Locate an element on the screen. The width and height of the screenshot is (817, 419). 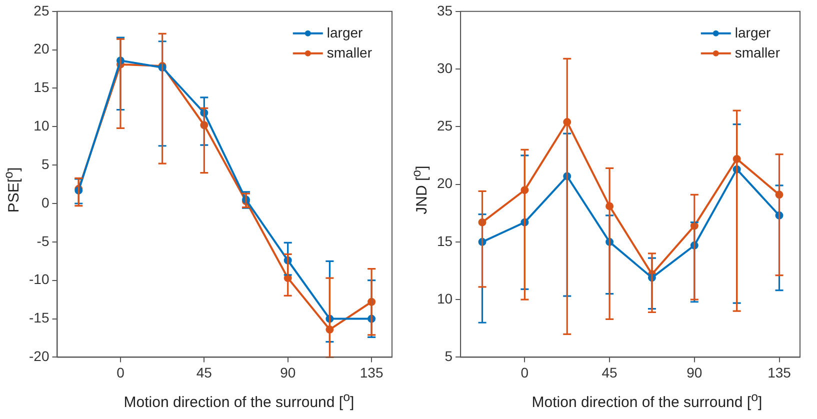
y-tick-label: 0 is located at coordinates (45, 202).